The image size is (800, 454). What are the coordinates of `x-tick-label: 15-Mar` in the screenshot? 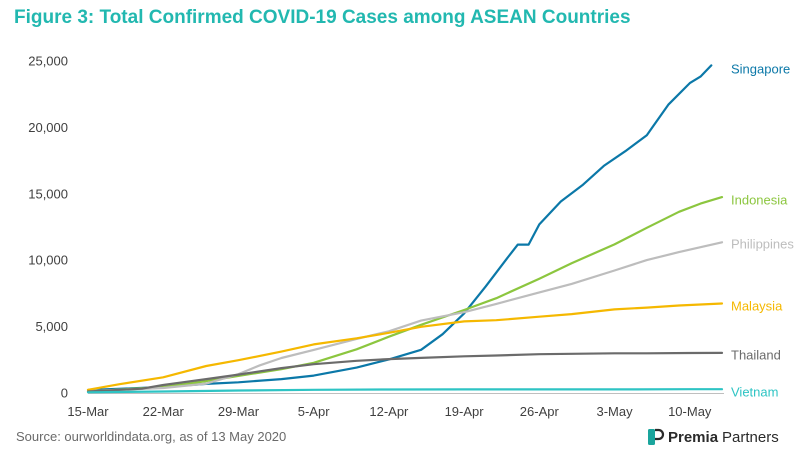 It's located at (88, 411).